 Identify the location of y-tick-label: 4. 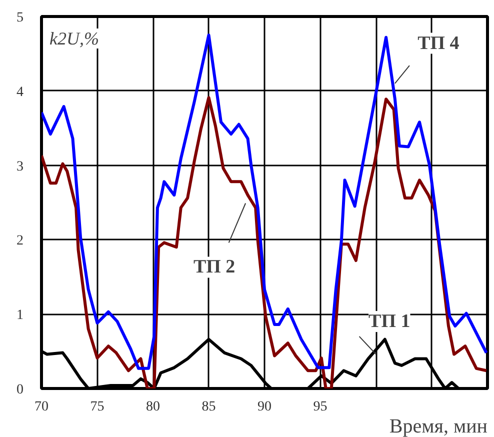
(20, 92).